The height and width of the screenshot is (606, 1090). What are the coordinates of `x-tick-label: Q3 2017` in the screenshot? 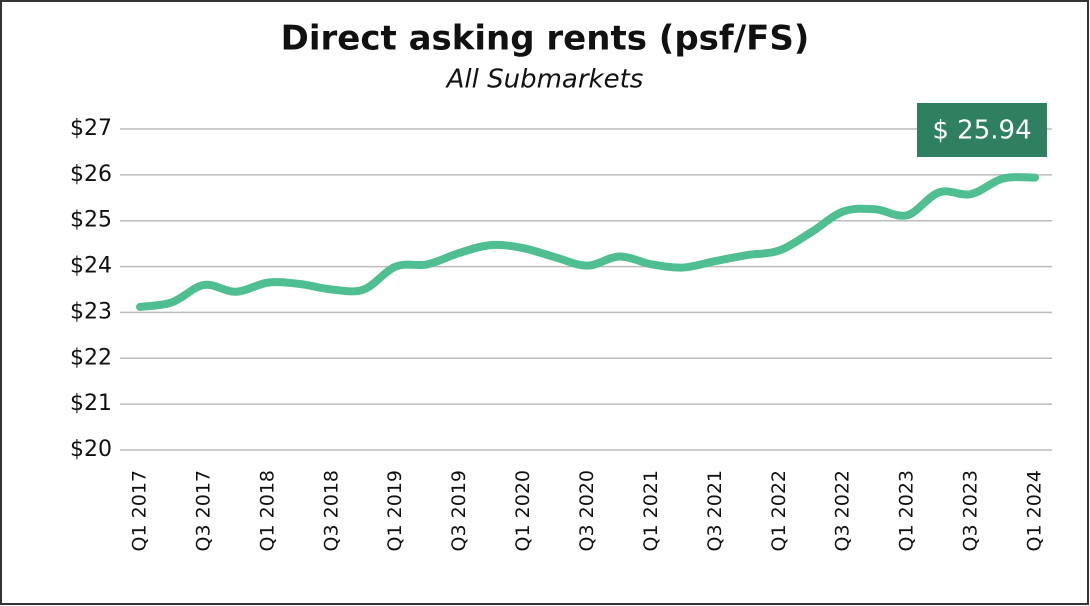 It's located at (203, 510).